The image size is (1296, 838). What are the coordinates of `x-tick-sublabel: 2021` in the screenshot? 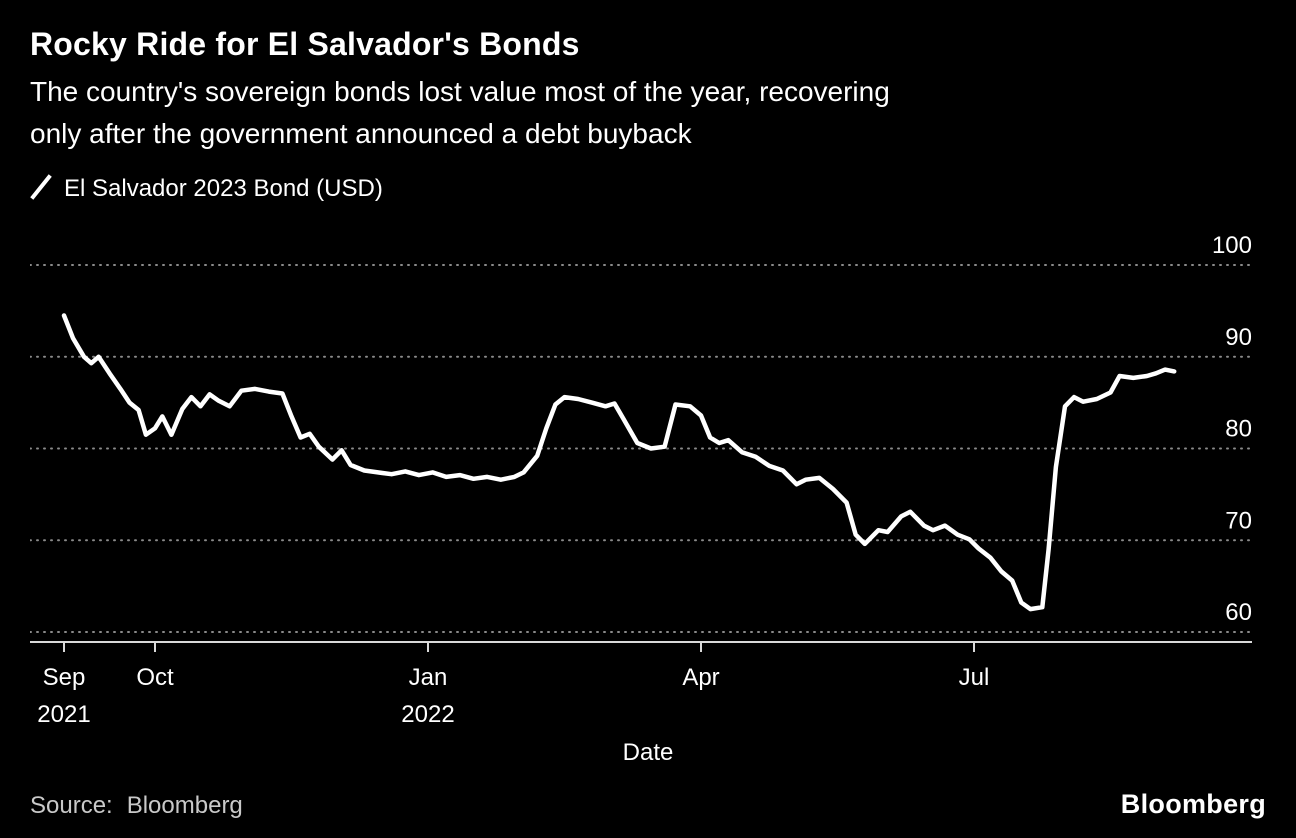 It's located at (63, 714).